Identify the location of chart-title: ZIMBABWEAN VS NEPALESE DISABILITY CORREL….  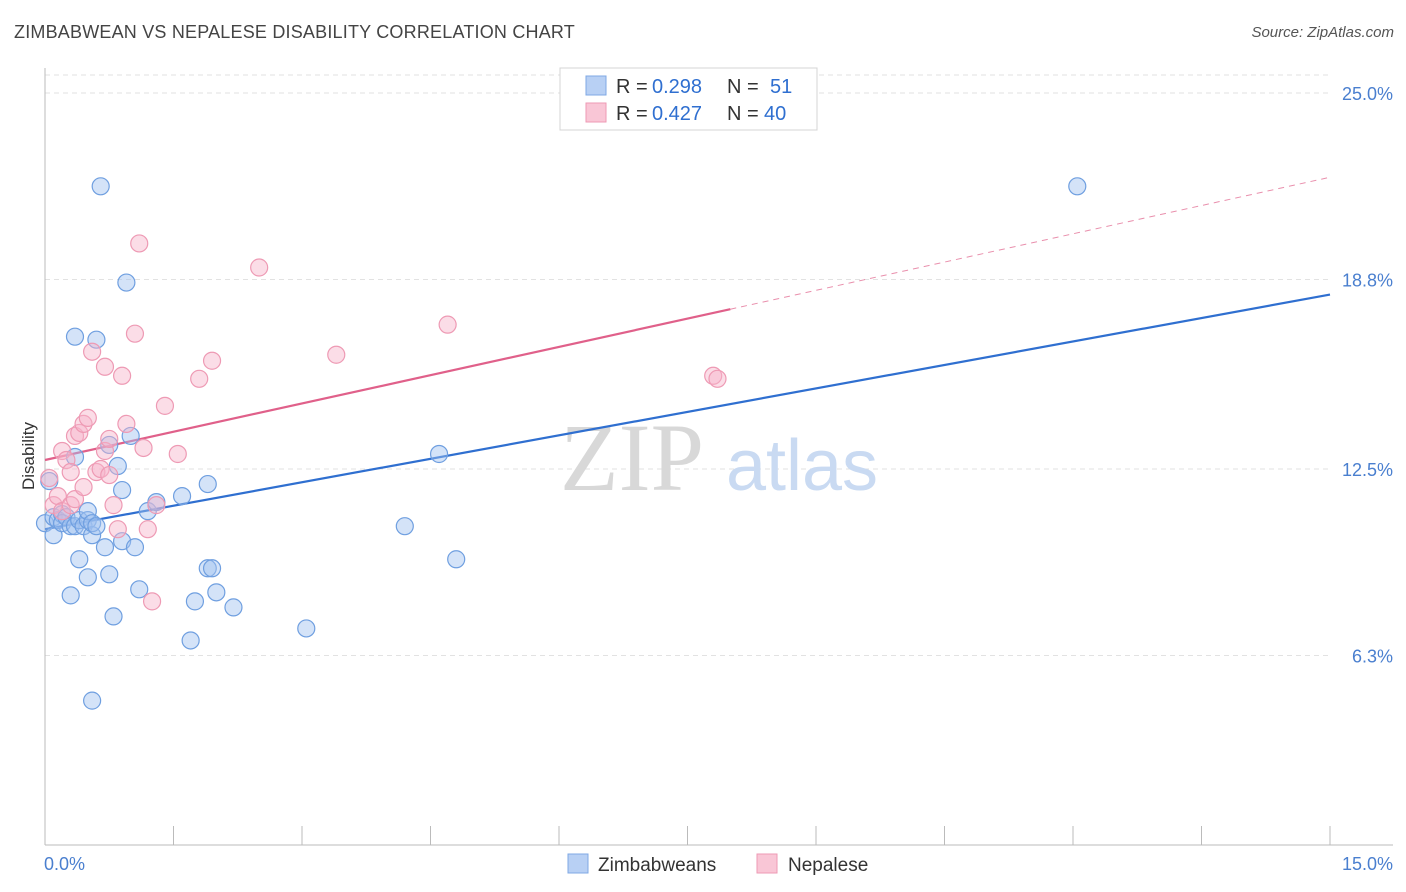
(294, 32).